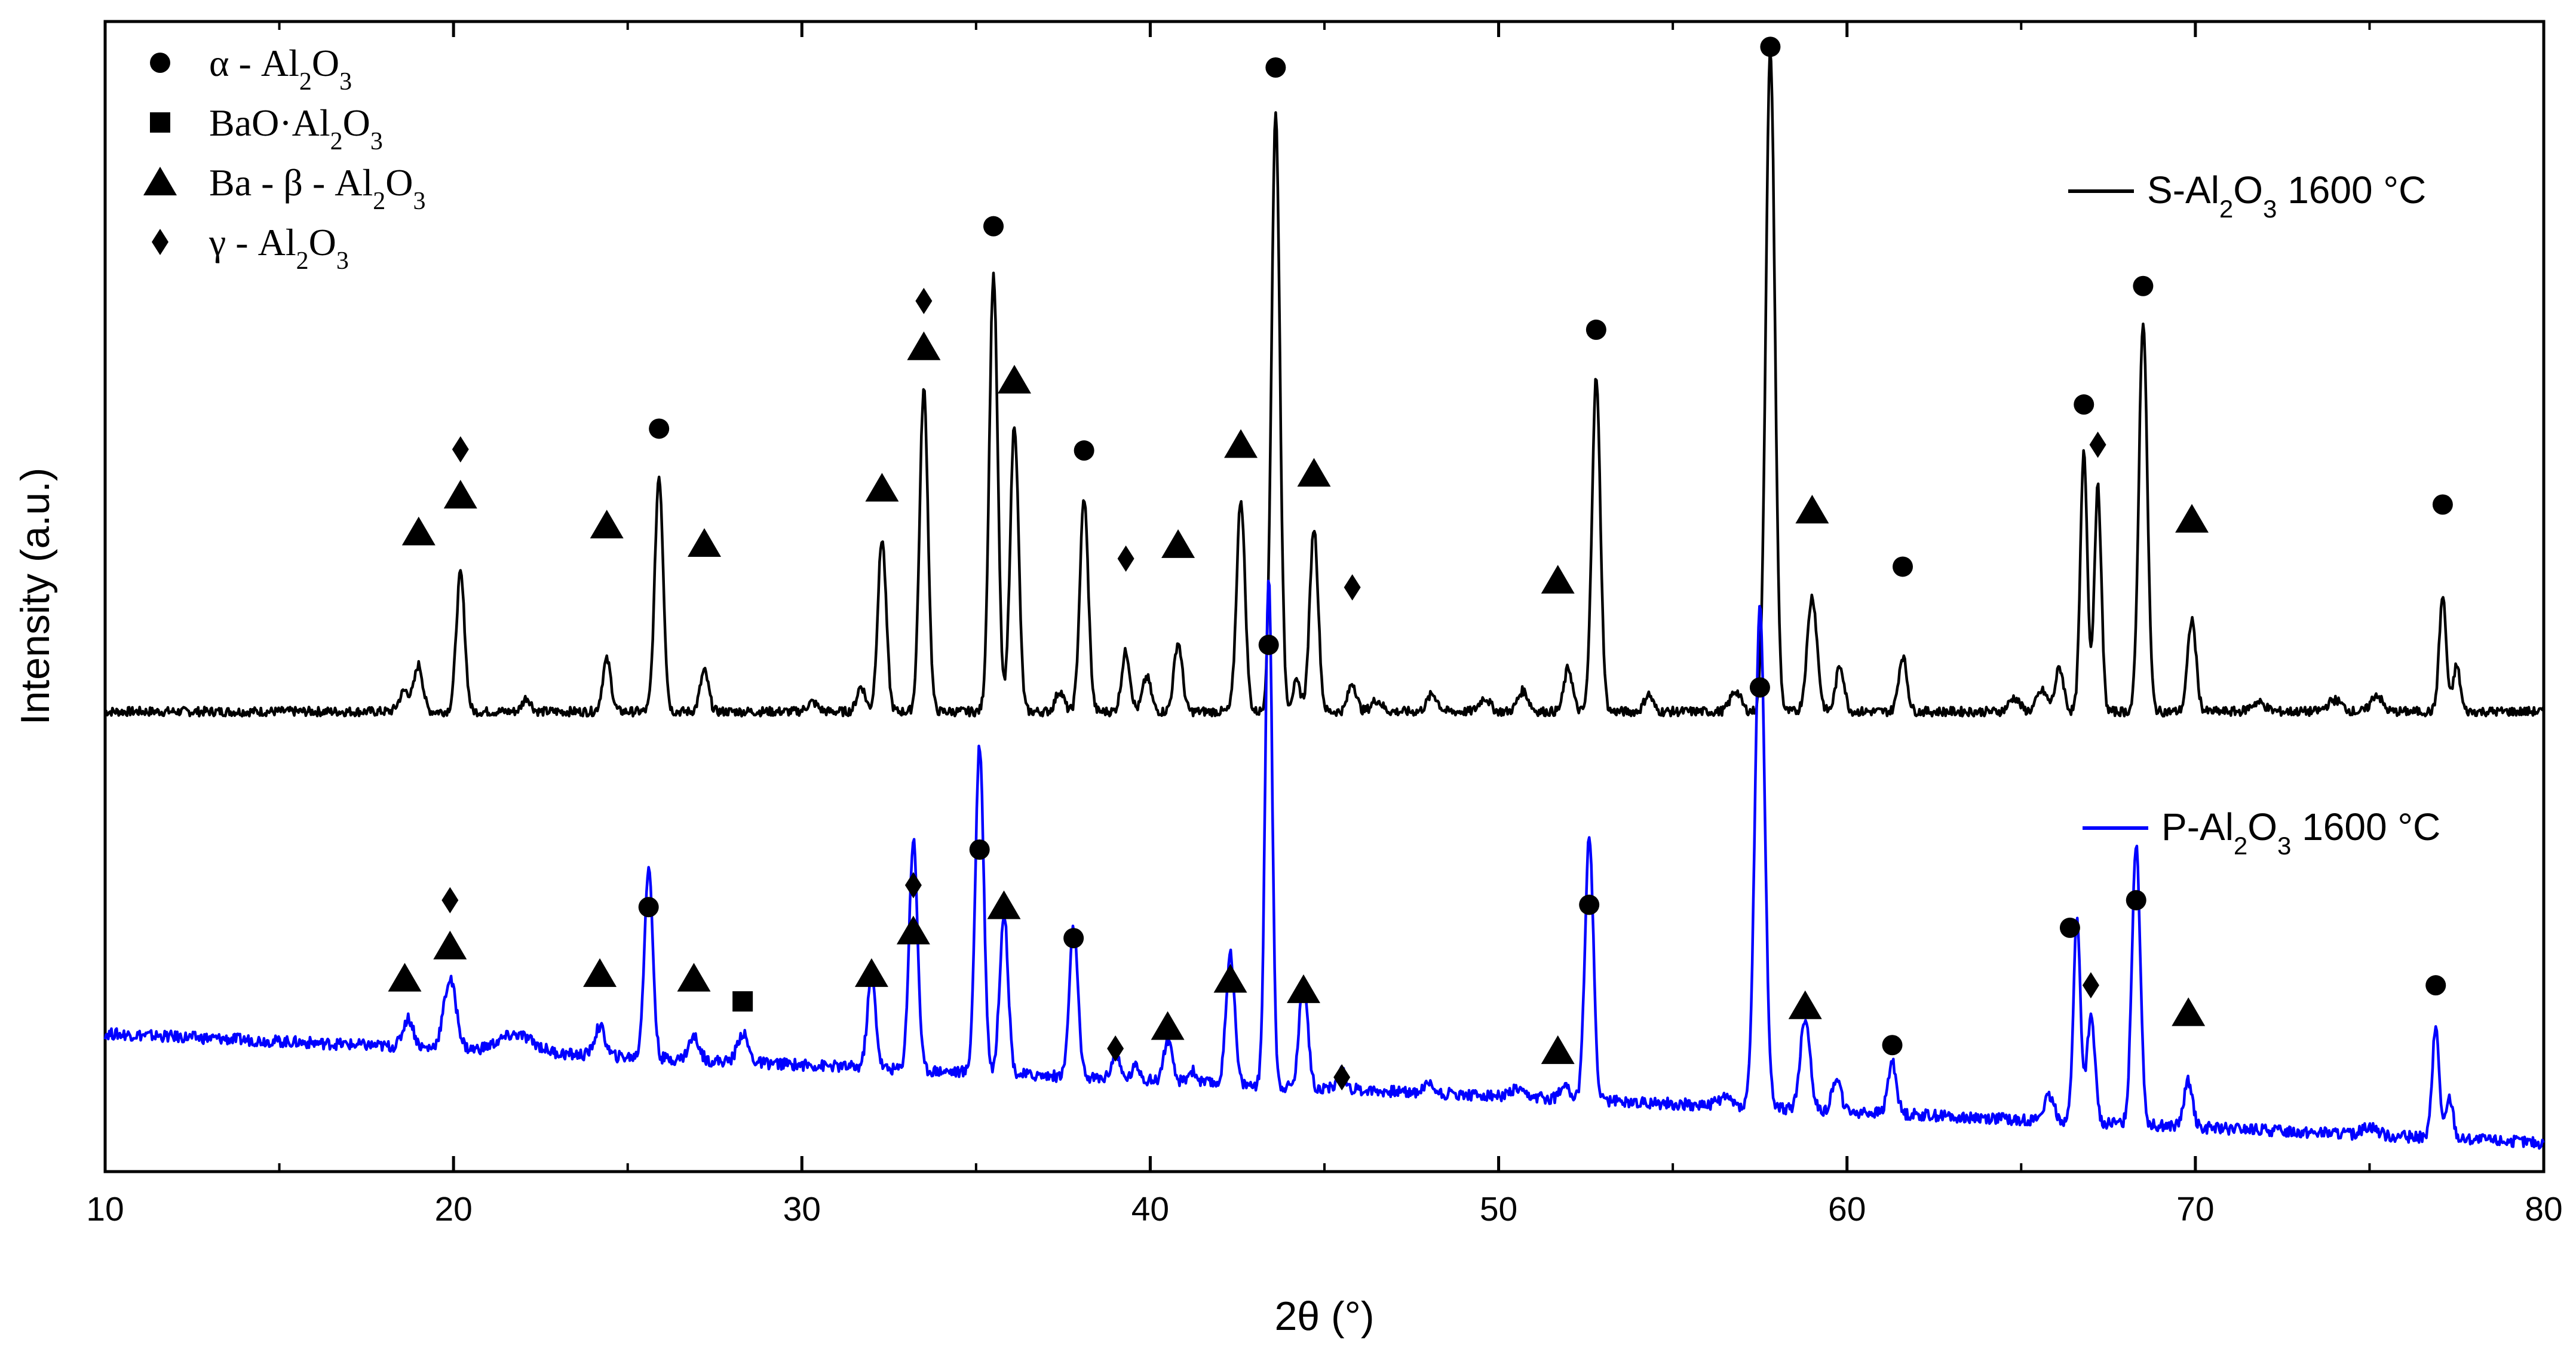 Image resolution: width=2576 pixels, height=1361 pixels. Describe the element at coordinates (453, 1209) in the screenshot. I see `x-tick-label: 20` at that location.